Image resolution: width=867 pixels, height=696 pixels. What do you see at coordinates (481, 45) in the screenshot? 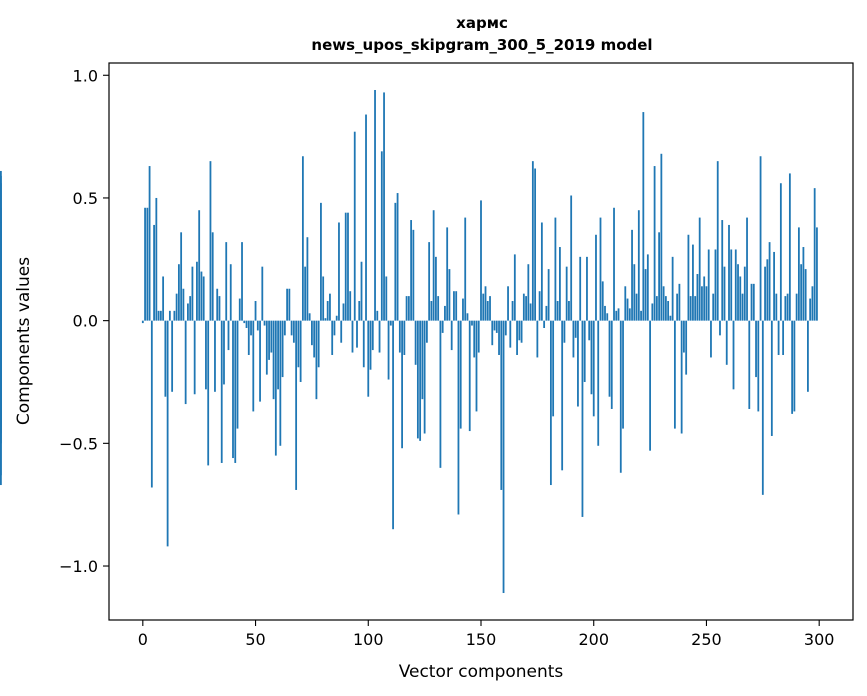
I see `chart-subtitle: news_upos_skipgram_300_5_2019 model` at bounding box center [481, 45].